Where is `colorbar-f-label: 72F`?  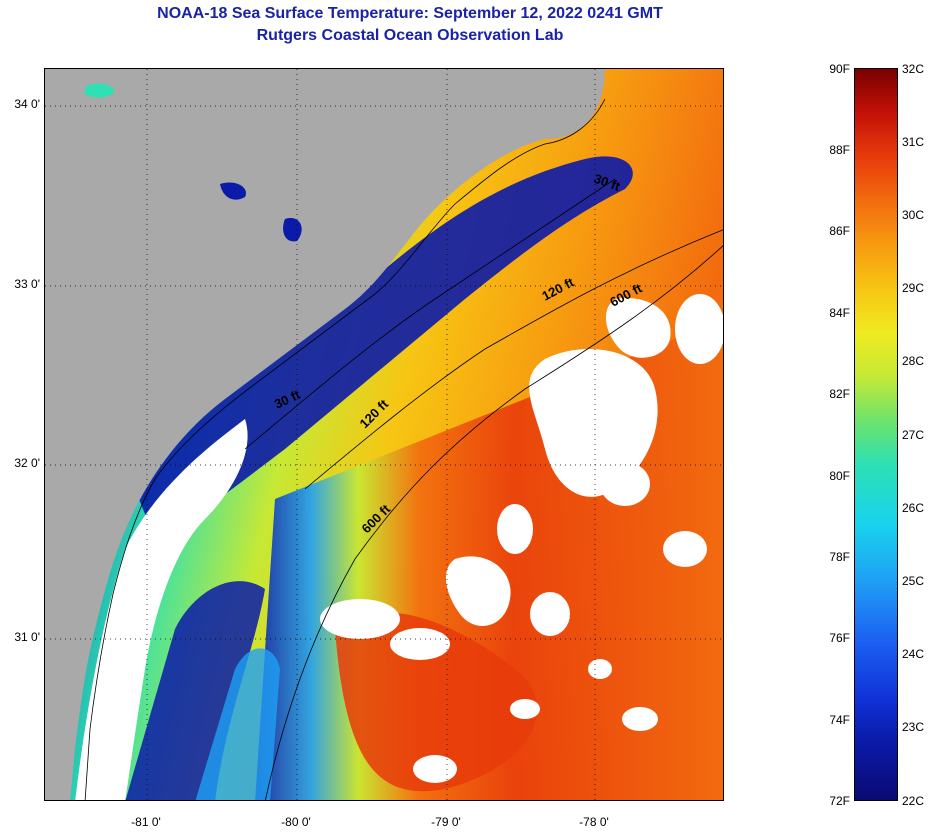 colorbar-f-label: 72F is located at coordinates (839, 801).